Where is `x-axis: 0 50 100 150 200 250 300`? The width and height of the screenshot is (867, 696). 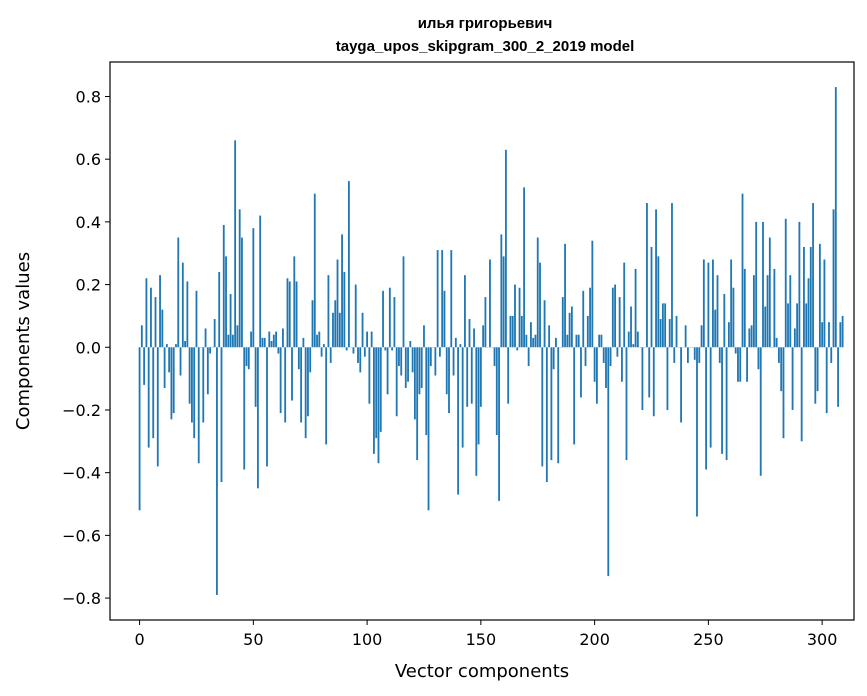 x-axis: 0 50 100 150 200 250 300 is located at coordinates (485, 634).